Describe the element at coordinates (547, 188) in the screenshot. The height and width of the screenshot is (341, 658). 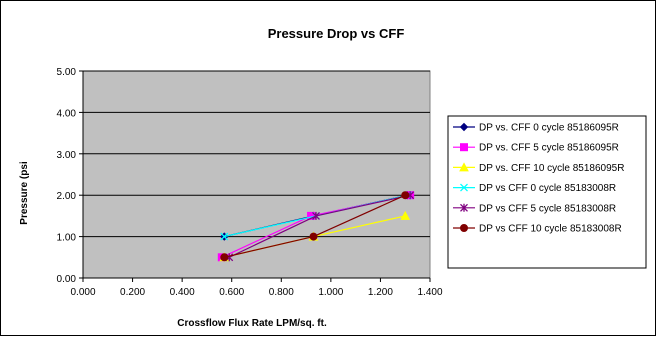
I see `legend-label: DP vs CFF 0 cycle 85183008R` at that location.